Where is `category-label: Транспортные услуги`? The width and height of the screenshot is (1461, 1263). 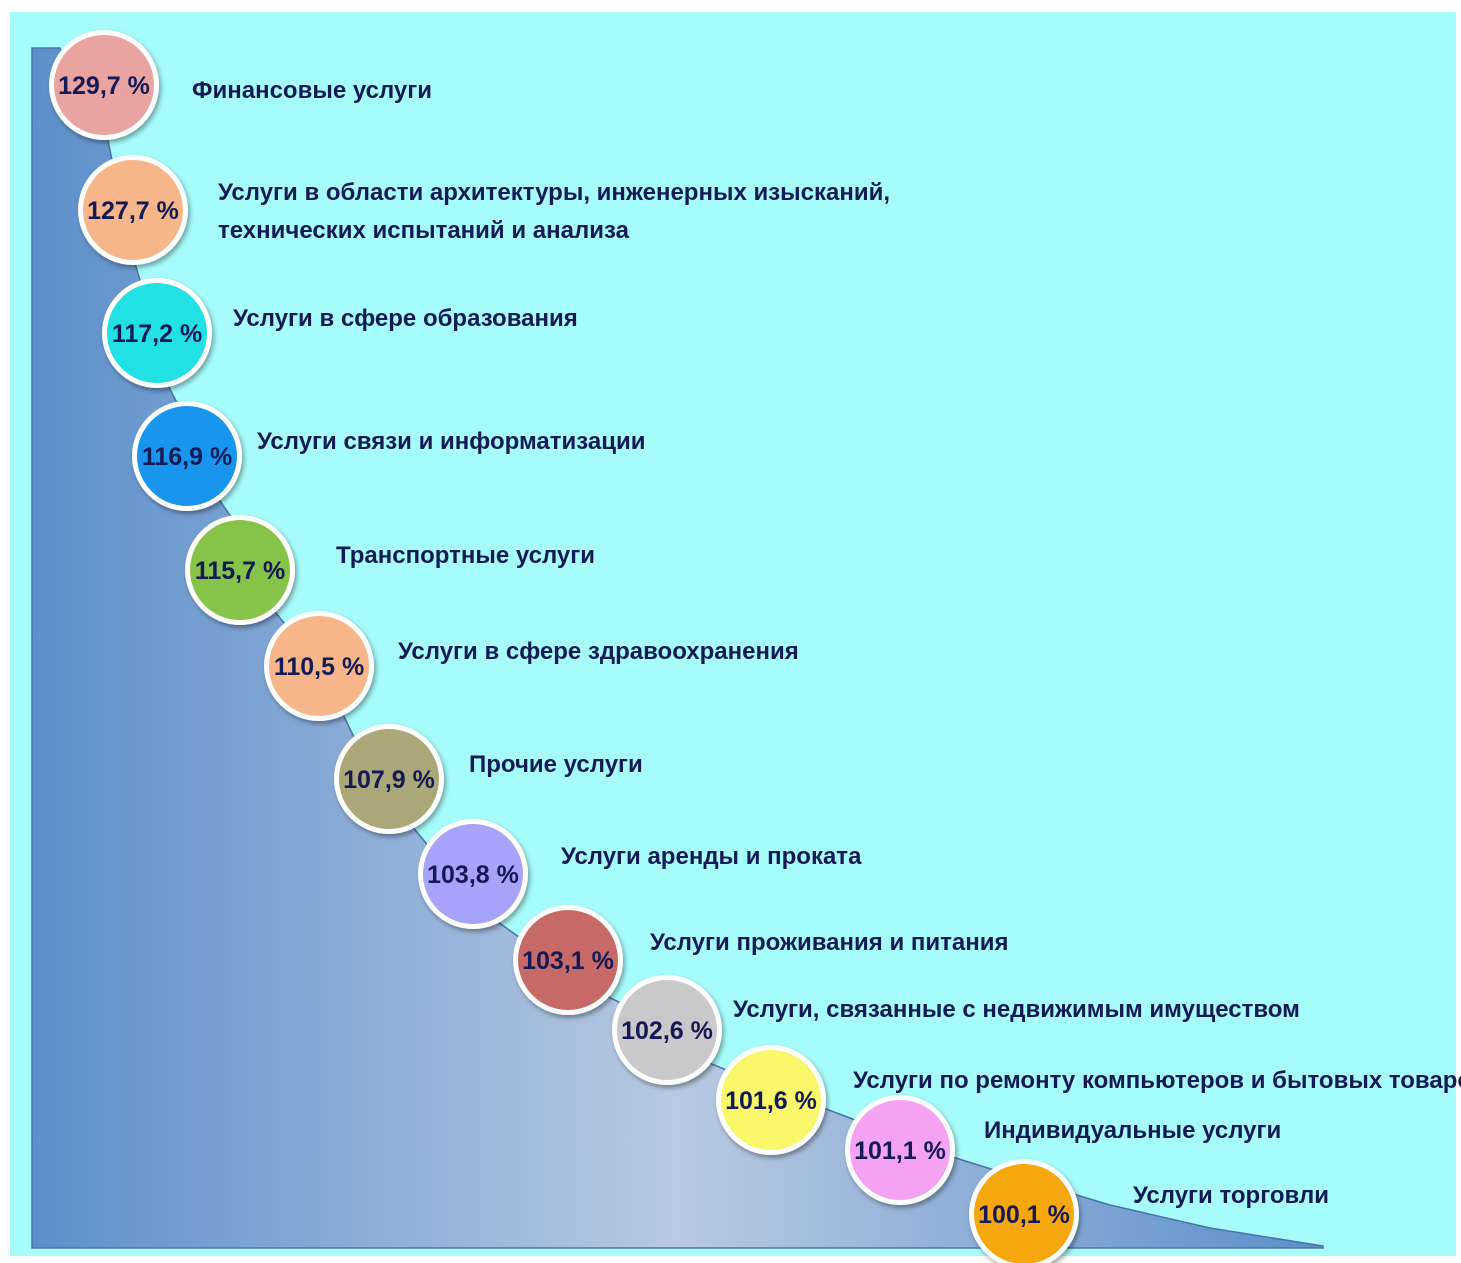
category-label: Транспортные услуги is located at coordinates (465, 555).